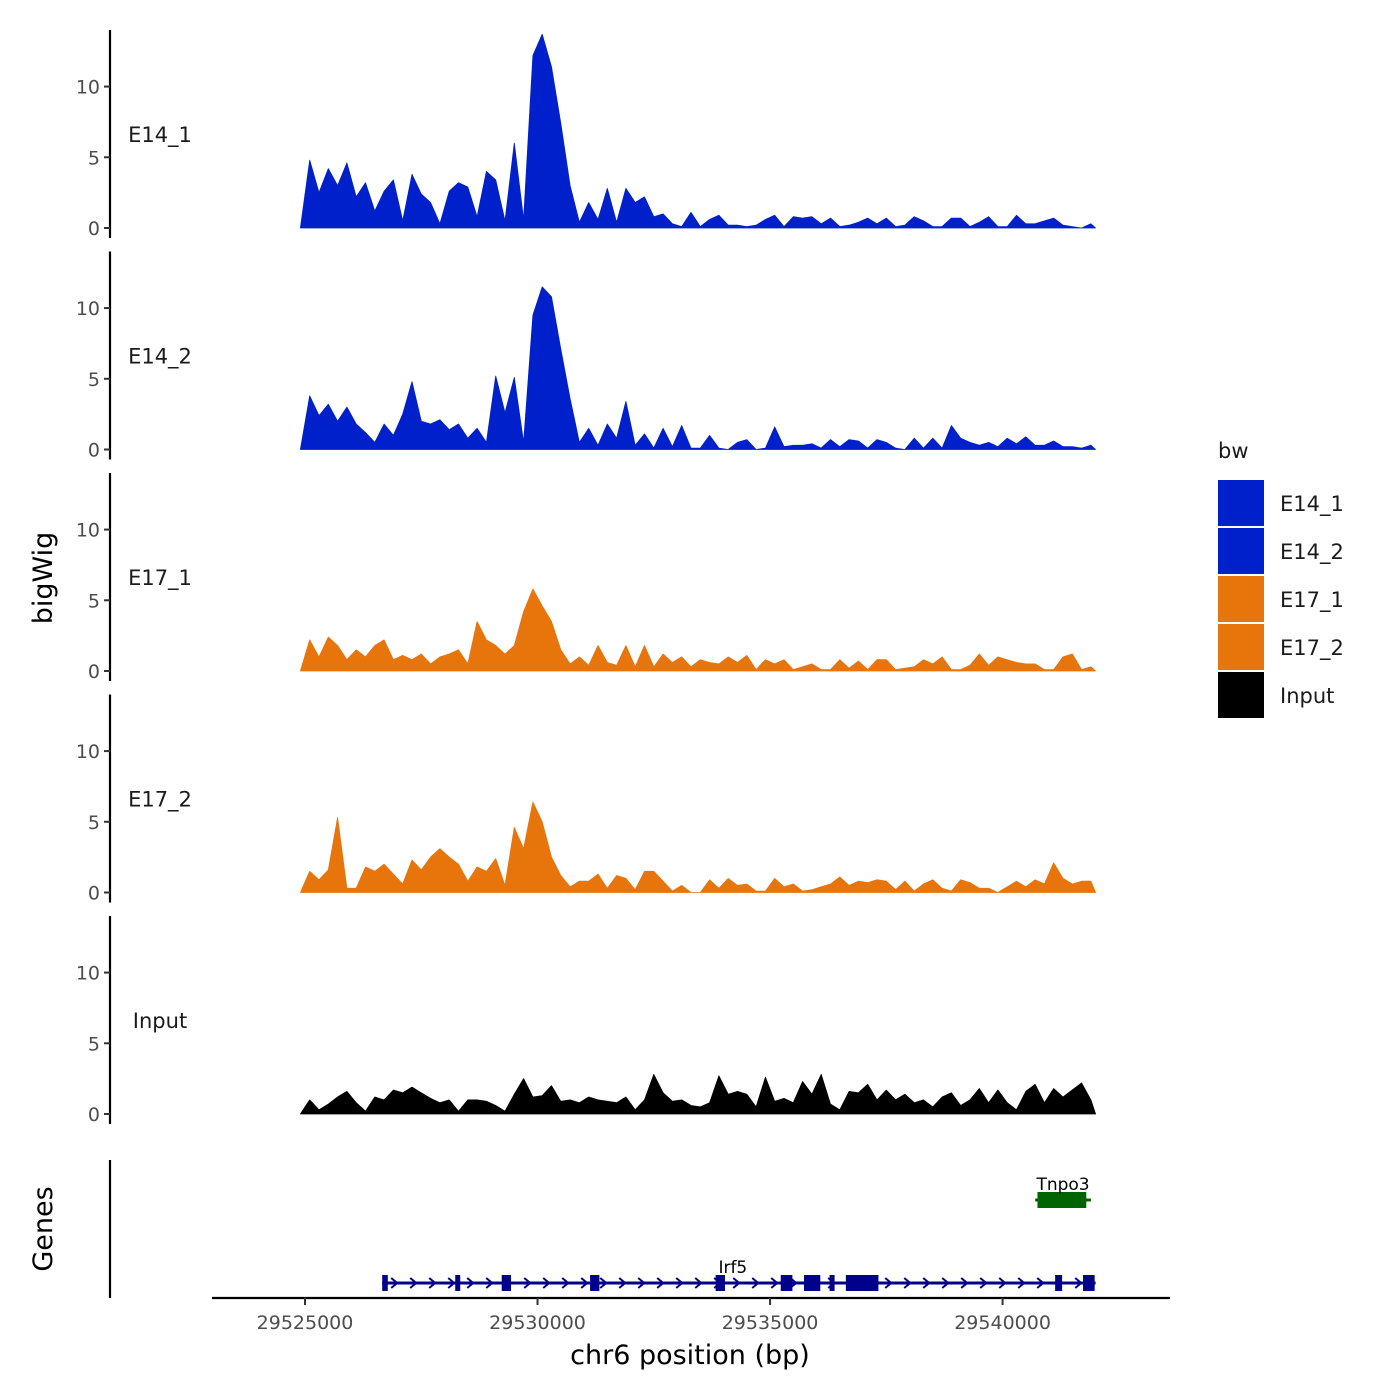 This screenshot has width=1400, height=1400. I want to click on genes-axis-title: Genes, so click(43, 1228).